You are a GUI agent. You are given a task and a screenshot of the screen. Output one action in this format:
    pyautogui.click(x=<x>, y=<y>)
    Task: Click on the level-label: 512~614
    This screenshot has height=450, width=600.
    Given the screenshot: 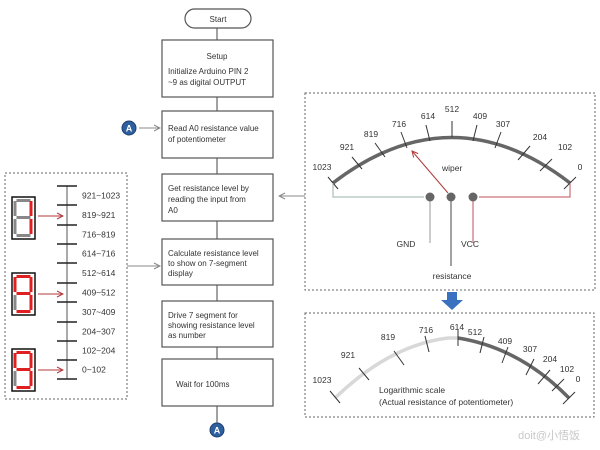 What is the action you would take?
    pyautogui.click(x=99, y=273)
    